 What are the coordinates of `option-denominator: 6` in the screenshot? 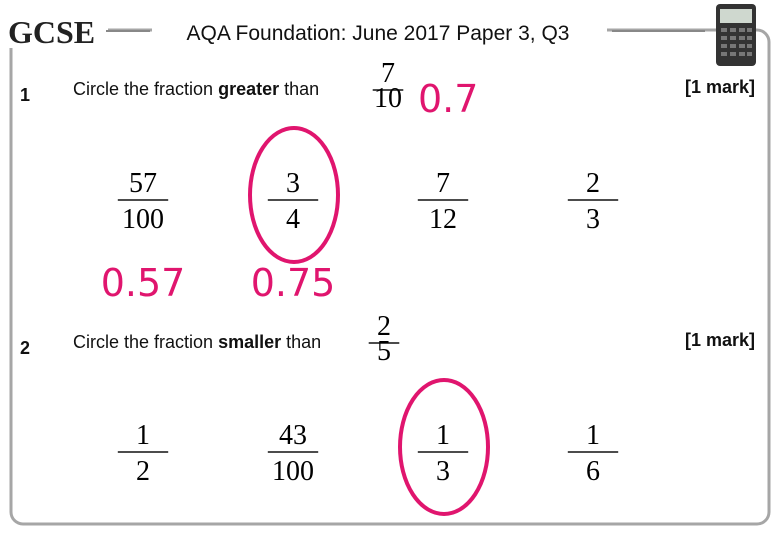 It's located at (593, 471).